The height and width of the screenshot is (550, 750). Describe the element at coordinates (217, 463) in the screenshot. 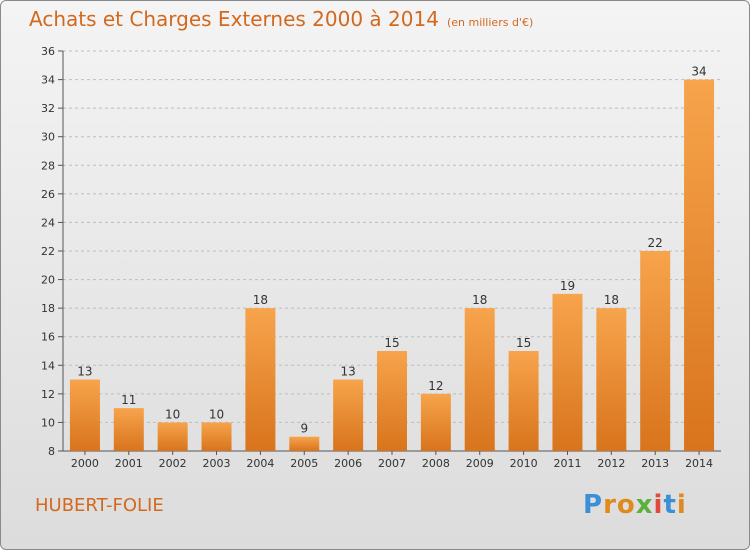

I see `x-tick-label-2003: 2003` at that location.